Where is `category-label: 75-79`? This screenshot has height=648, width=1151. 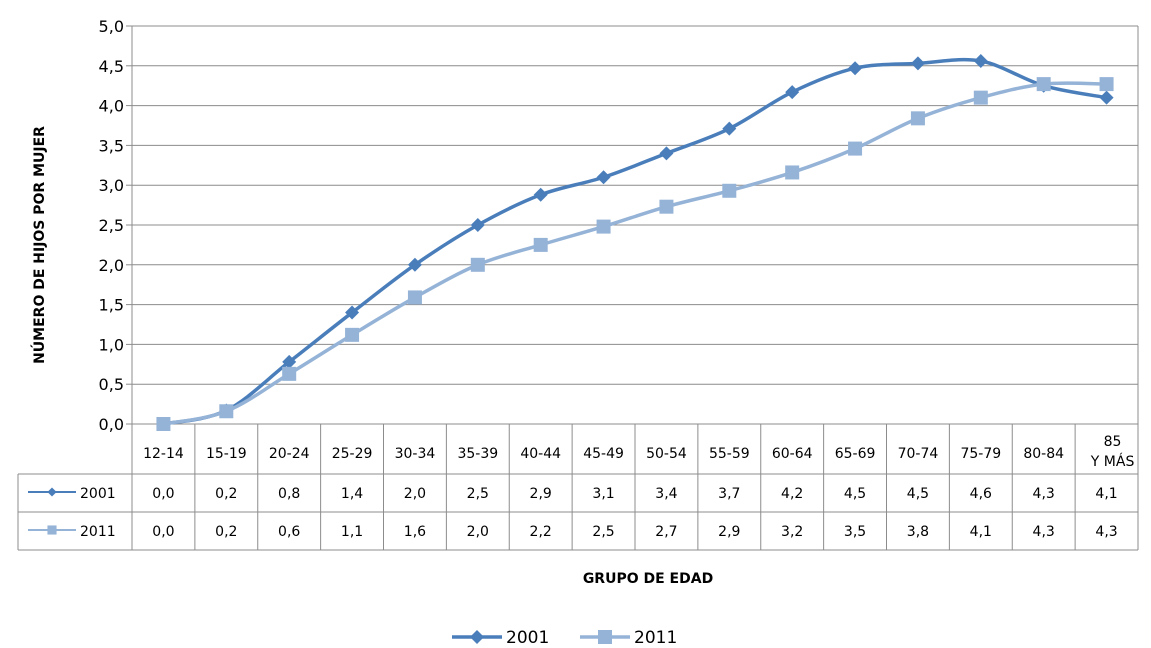
category-label: 75-79 is located at coordinates (980, 454).